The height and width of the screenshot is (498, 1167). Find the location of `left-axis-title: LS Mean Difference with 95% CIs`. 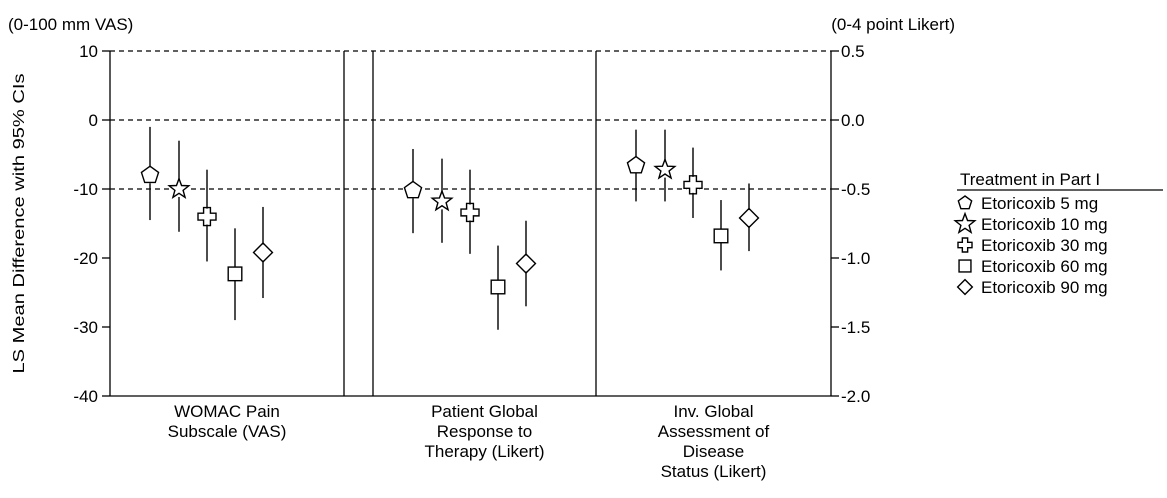

left-axis-title: LS Mean Difference with 95% CIs is located at coordinates (19, 224).